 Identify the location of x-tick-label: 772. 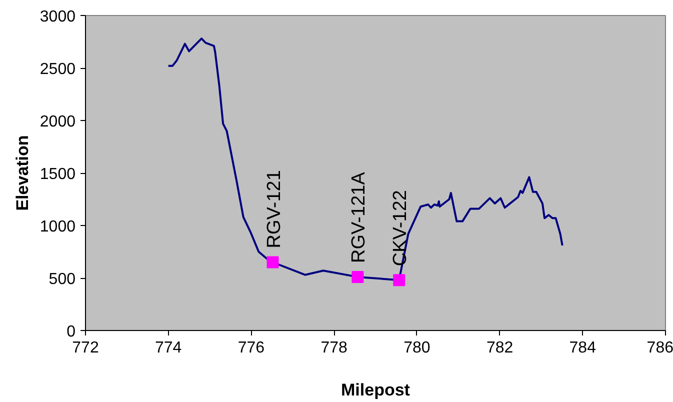
(85, 348).